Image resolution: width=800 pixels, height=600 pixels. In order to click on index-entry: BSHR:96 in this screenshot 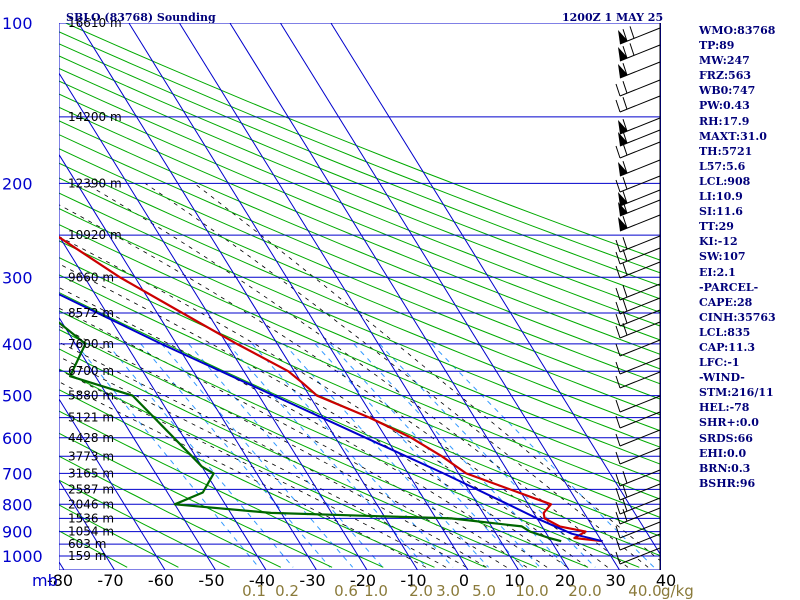, I will do `click(727, 483)`.